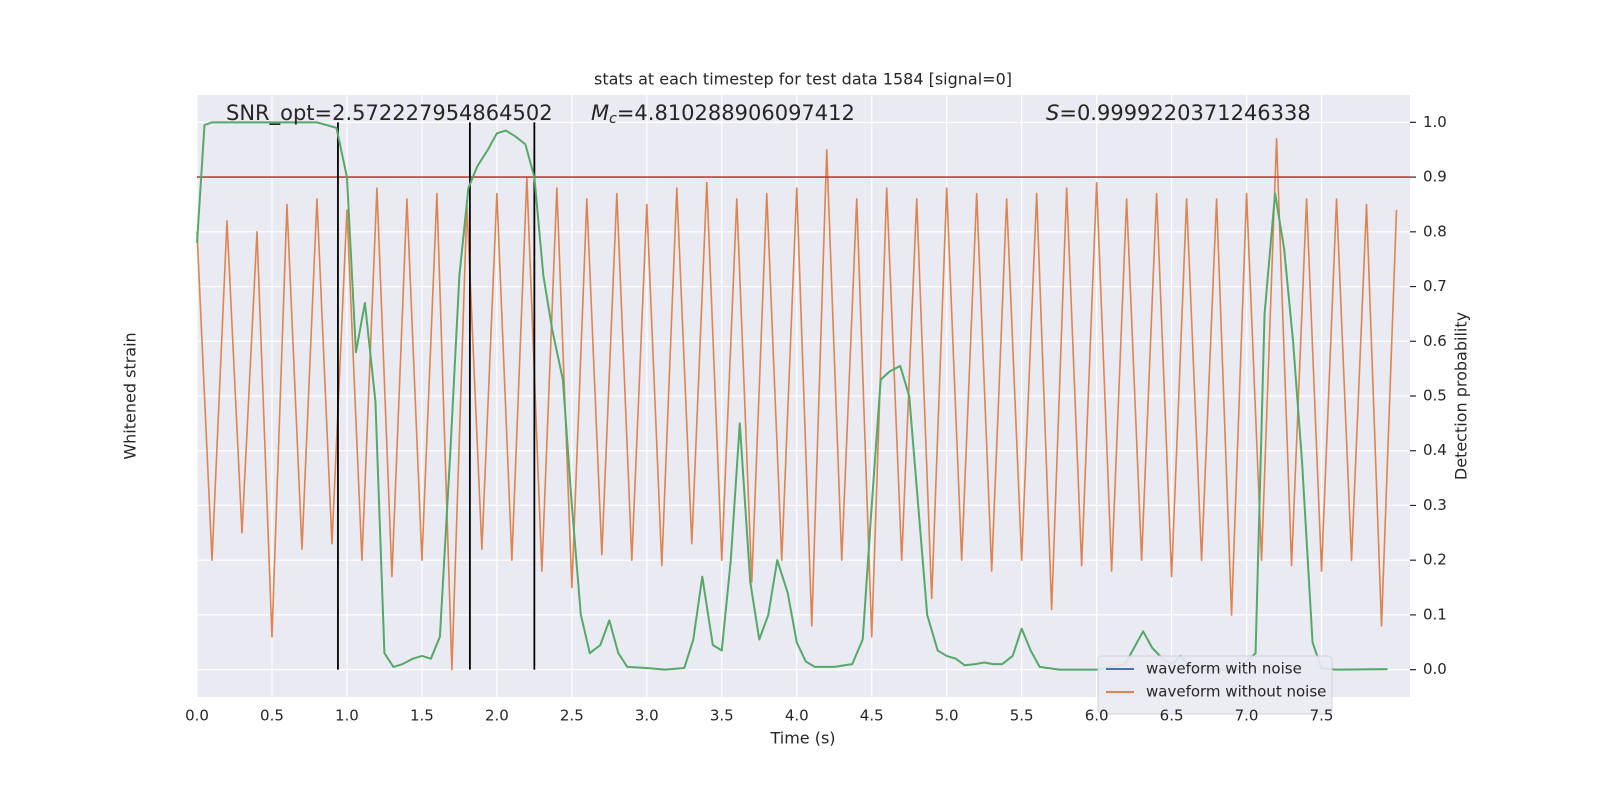 The image size is (1600, 800). Describe the element at coordinates (1435, 505) in the screenshot. I see `y2-tick-label: 0.3` at that location.